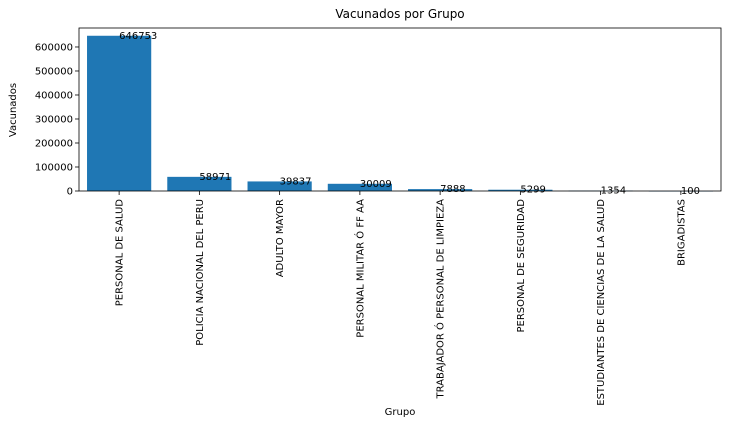 The width and height of the screenshot is (743, 425). Describe the element at coordinates (400, 412) in the screenshot. I see `x-axis-label: Grupo` at that location.